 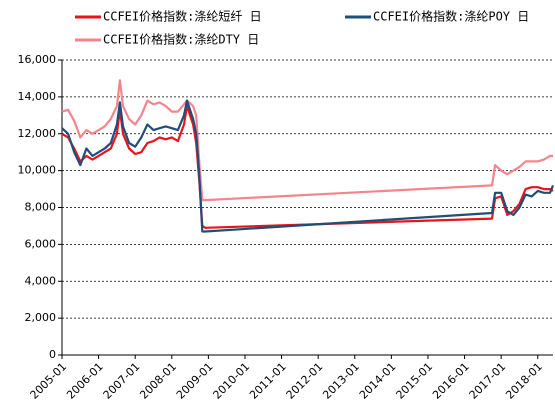 I want to click on x-tick-label: 2016-01, so click(x=451, y=381).